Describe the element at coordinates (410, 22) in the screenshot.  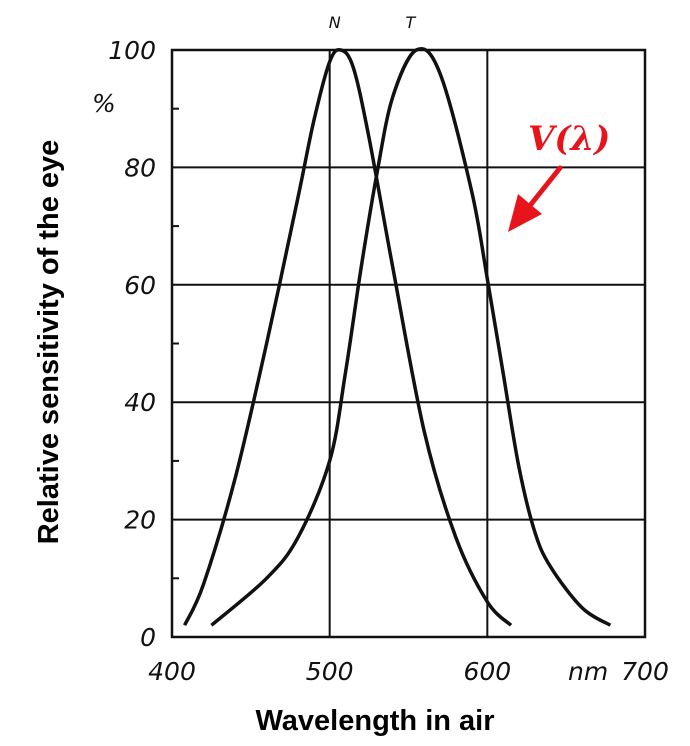
I see `curve-label-T: T` at that location.